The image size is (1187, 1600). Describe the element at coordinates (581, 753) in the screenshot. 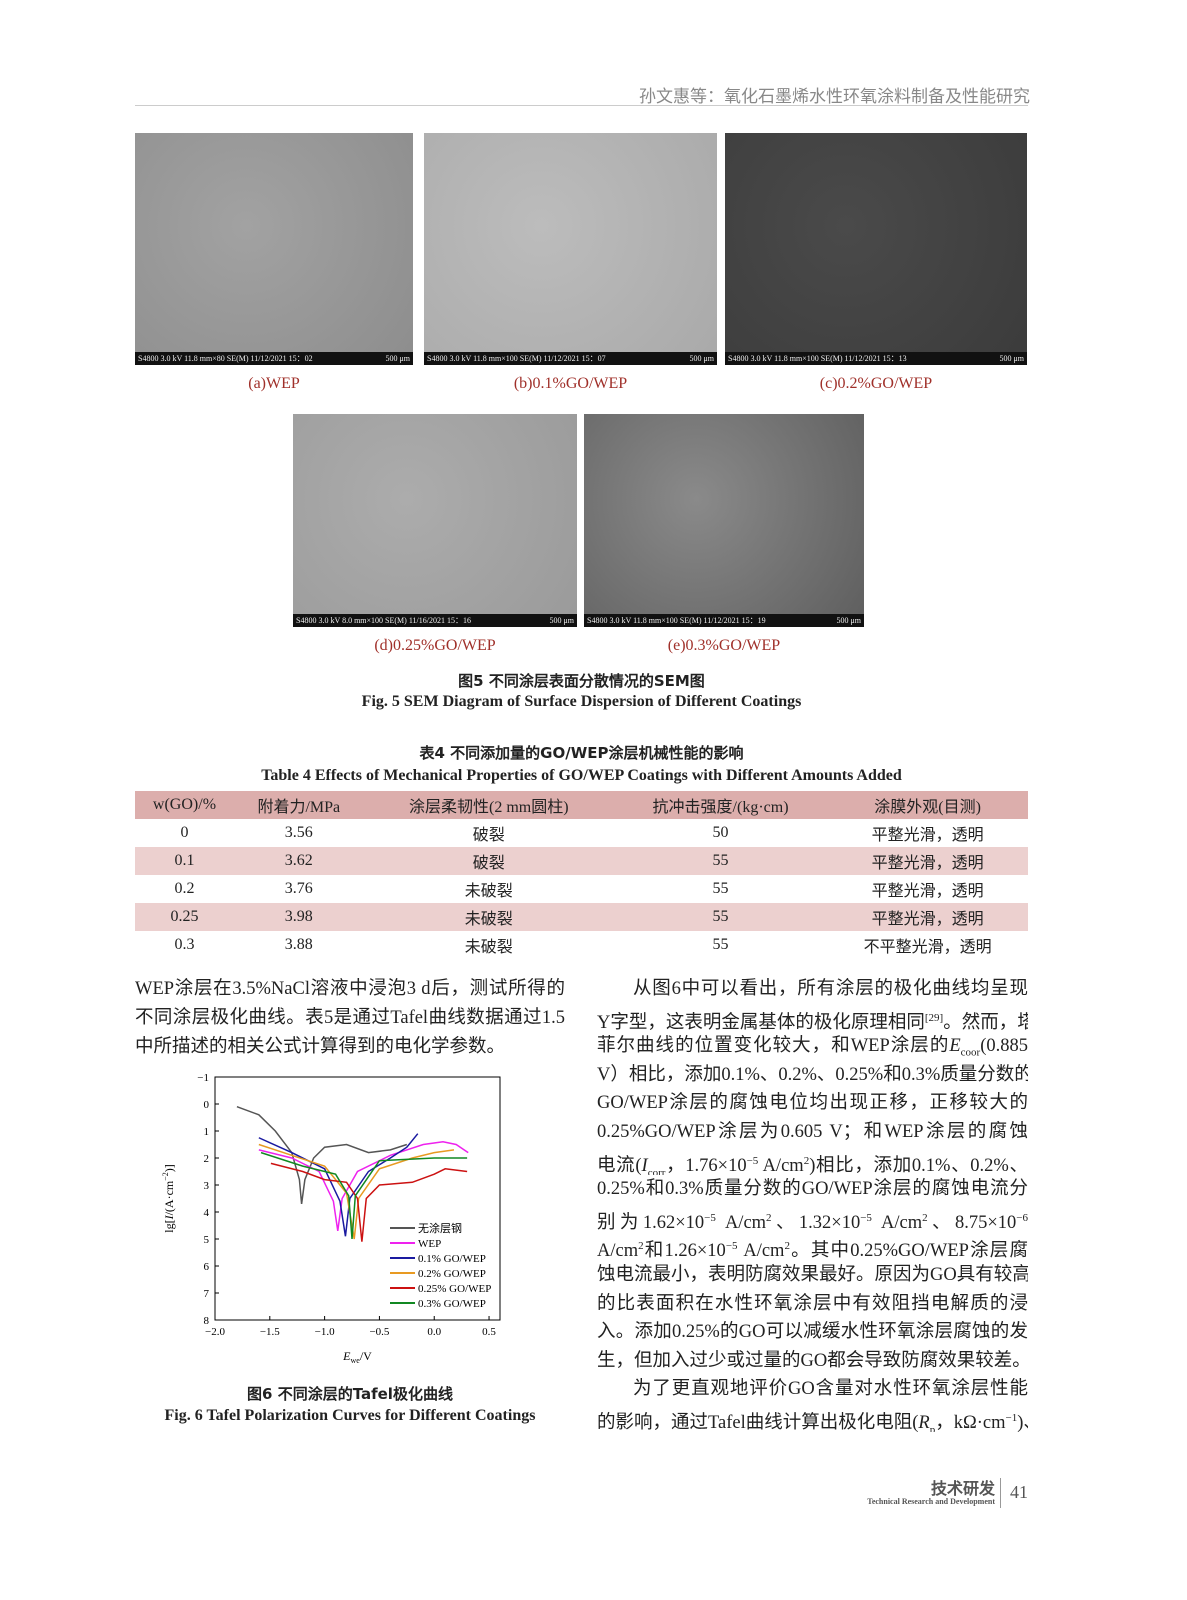

I see `table-title-cn: 表4 不同添加量的GO/WEP涂层机械性能的影响` at that location.